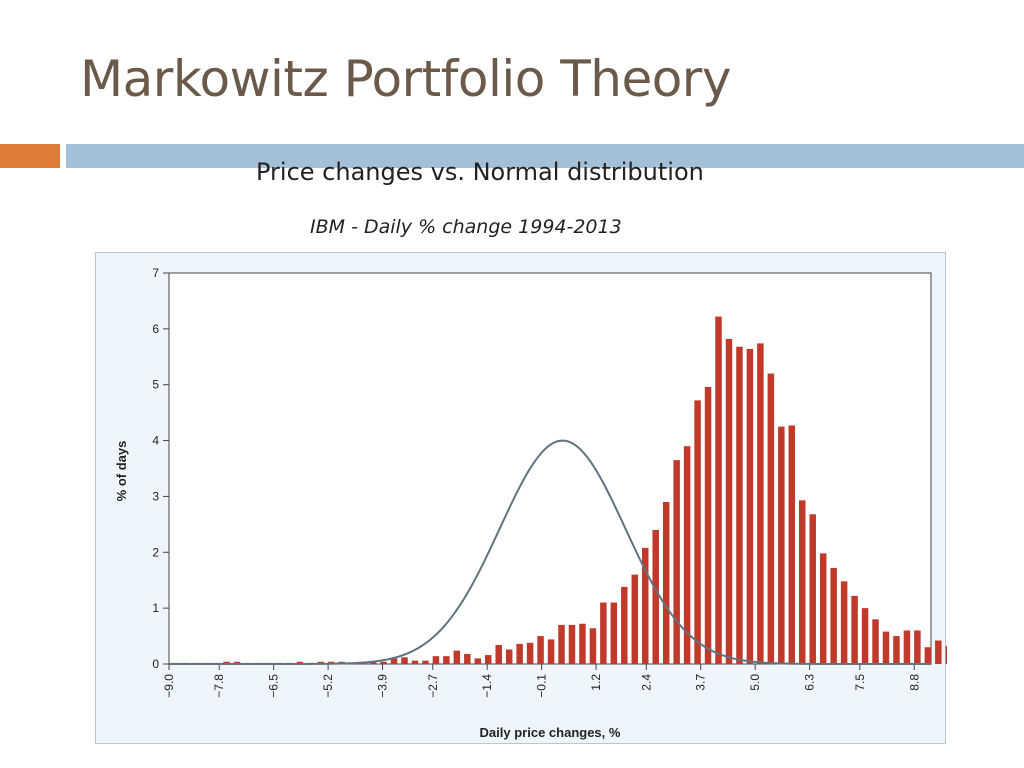 This screenshot has height=768, width=1024. Describe the element at coordinates (155, 385) in the screenshot. I see `y-tick-label: 5` at that location.